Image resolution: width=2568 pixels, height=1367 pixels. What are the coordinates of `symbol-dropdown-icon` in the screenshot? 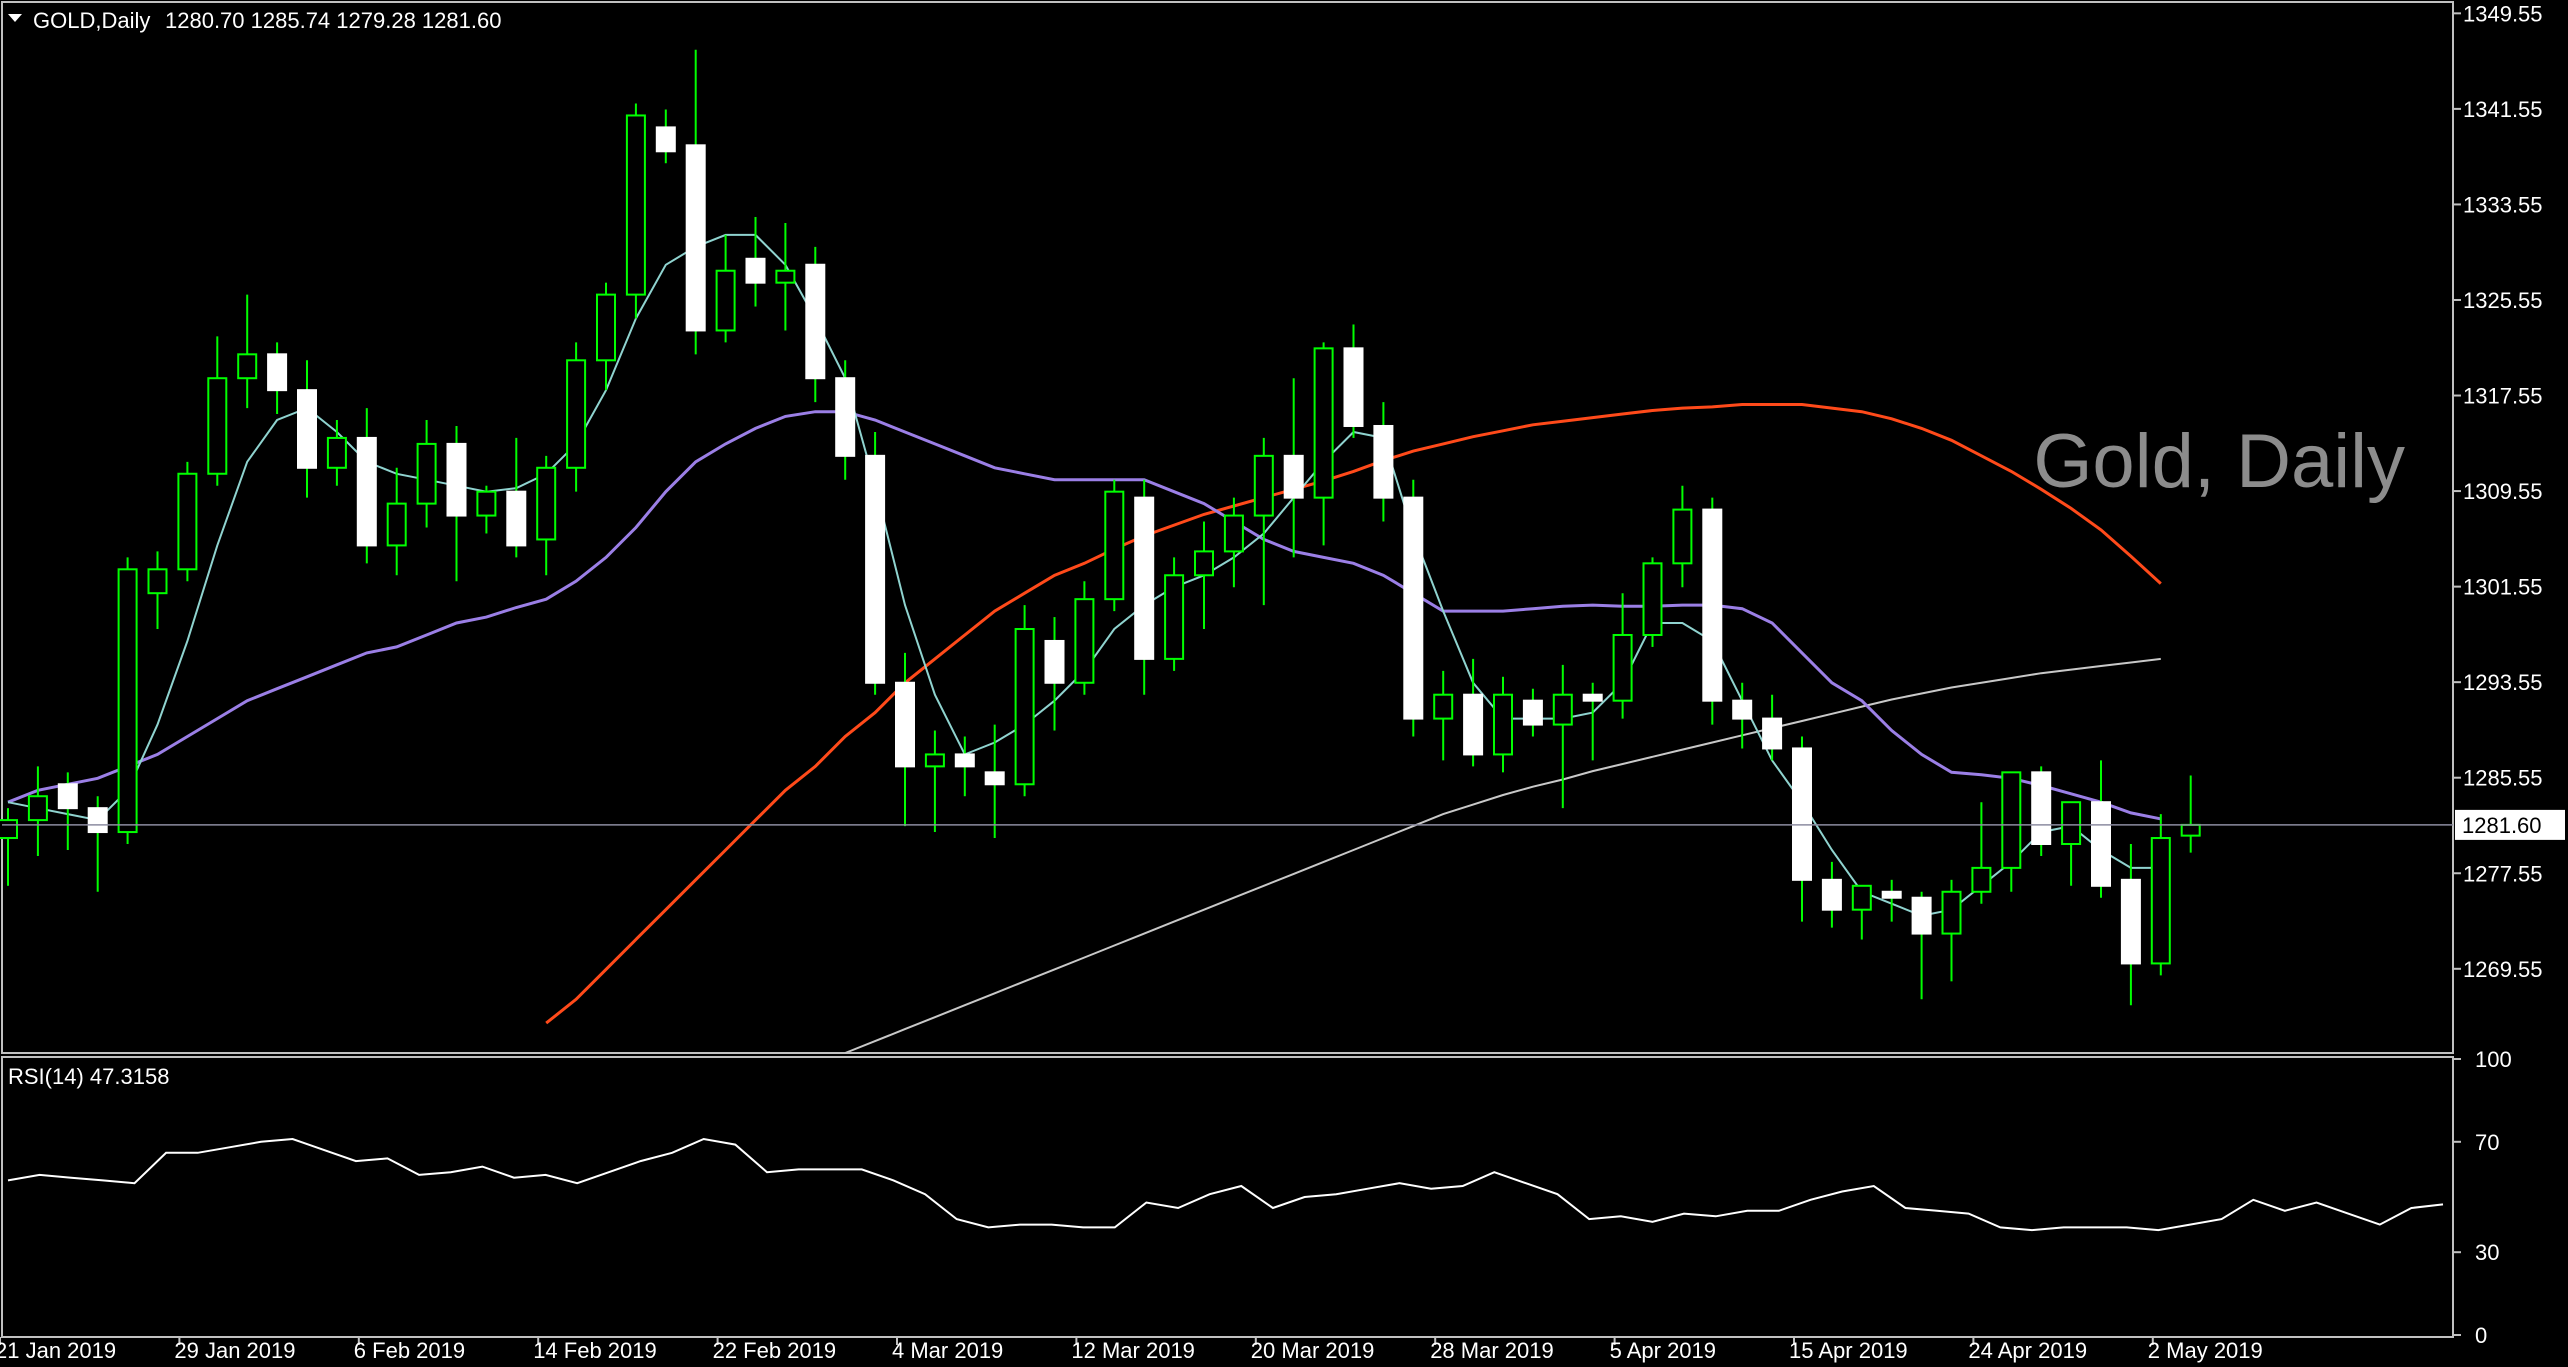 It's located at (15, 18).